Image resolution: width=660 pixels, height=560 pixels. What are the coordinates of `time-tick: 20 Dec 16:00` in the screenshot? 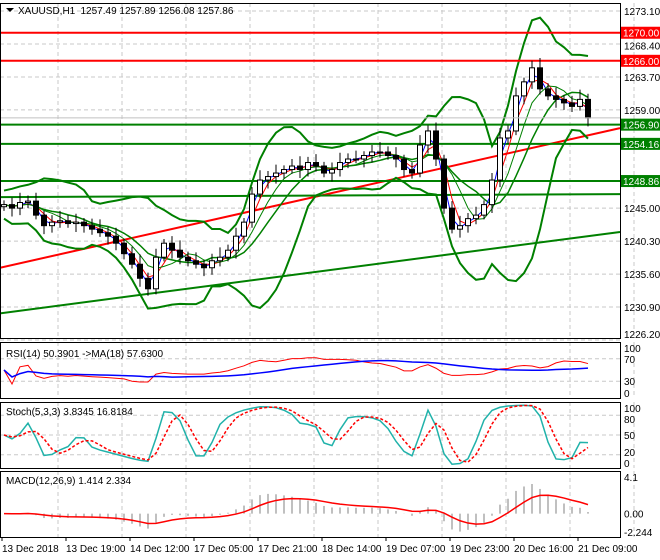 It's located at (544, 549).